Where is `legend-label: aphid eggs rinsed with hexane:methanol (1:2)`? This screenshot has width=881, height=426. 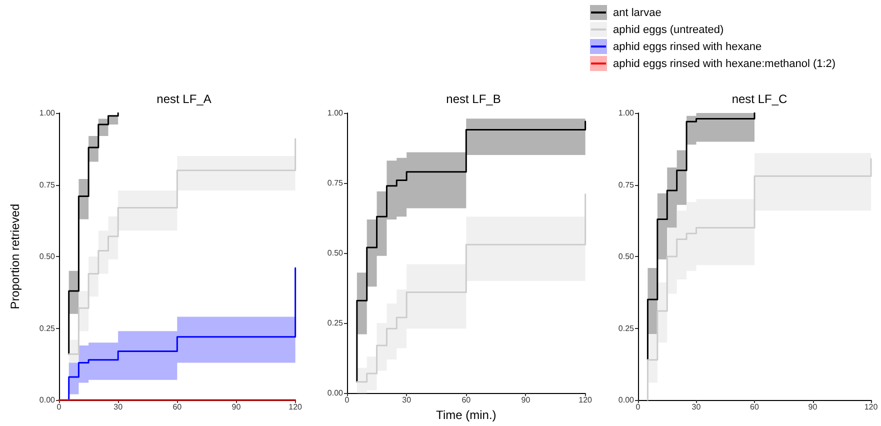
legend-label: aphid eggs rinsed with hexane:methanol (1:2) is located at coordinates (724, 64).